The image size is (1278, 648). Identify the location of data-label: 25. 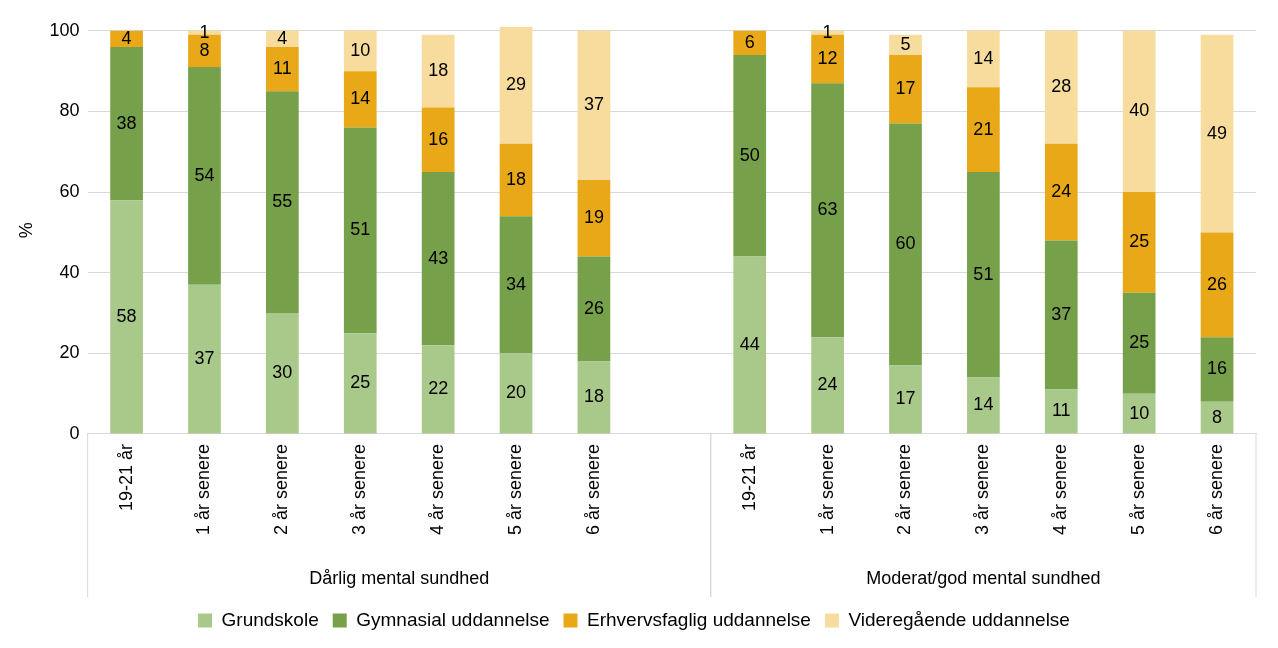
(1139, 342).